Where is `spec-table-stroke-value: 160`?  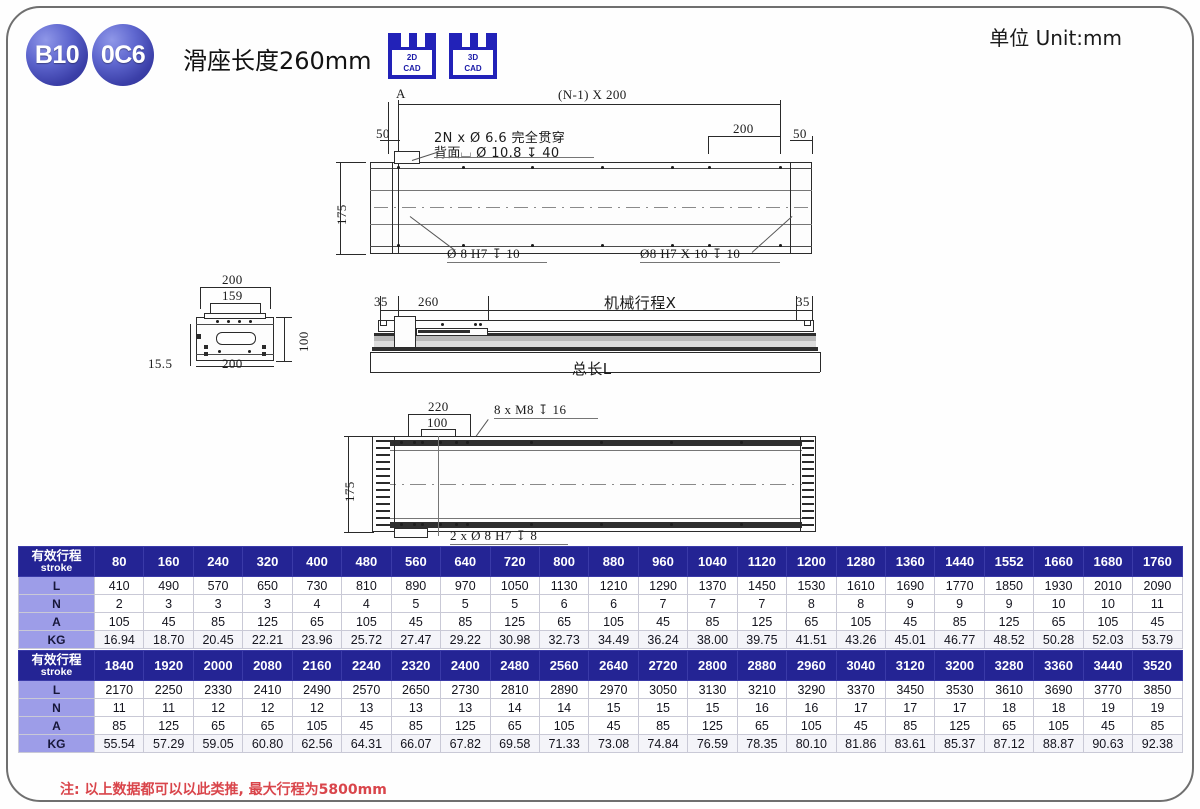 spec-table-stroke-value: 160 is located at coordinates (168, 561).